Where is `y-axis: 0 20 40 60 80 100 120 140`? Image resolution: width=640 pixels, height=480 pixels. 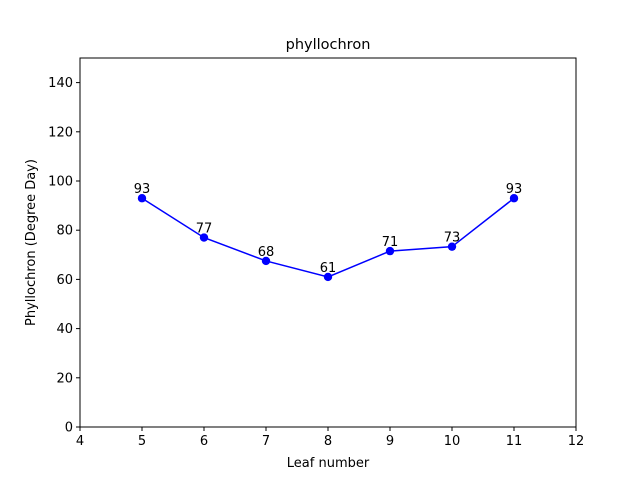 y-axis: 0 20 40 60 80 100 120 140 is located at coordinates (64, 256).